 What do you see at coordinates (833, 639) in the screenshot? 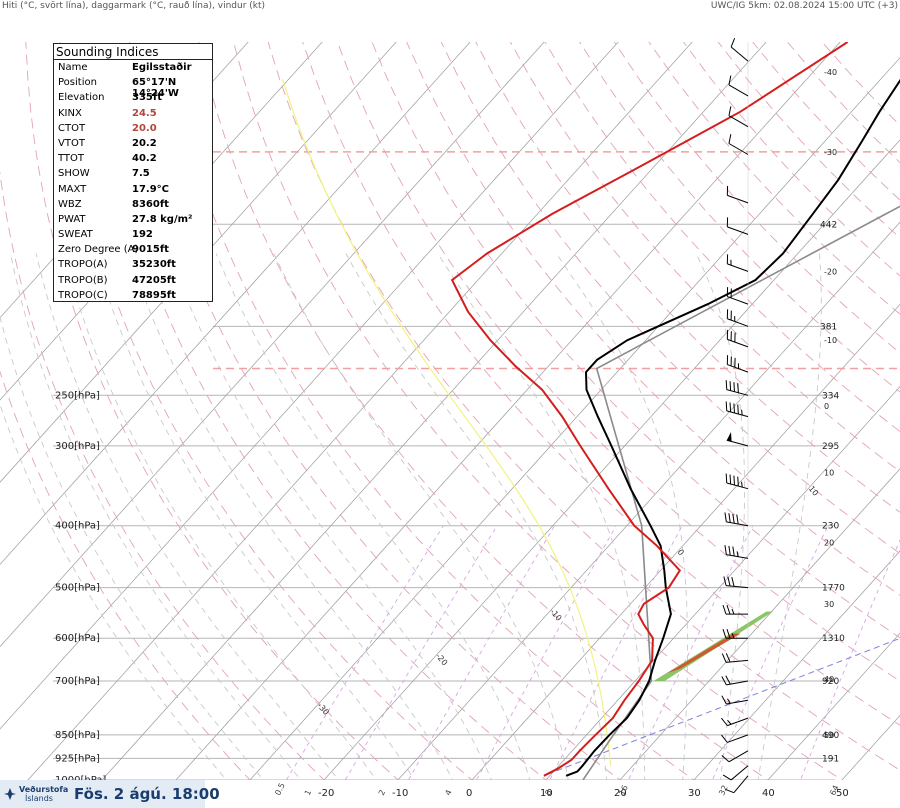
I see `height-label: 1310` at bounding box center [833, 639].